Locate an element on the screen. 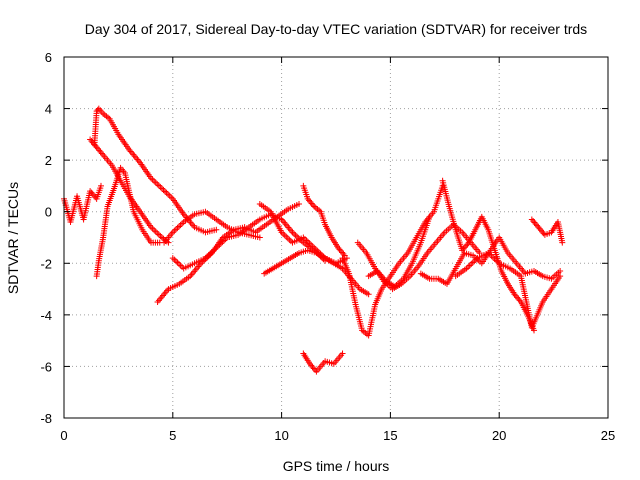  x-tick-label: 10 is located at coordinates (281, 435).